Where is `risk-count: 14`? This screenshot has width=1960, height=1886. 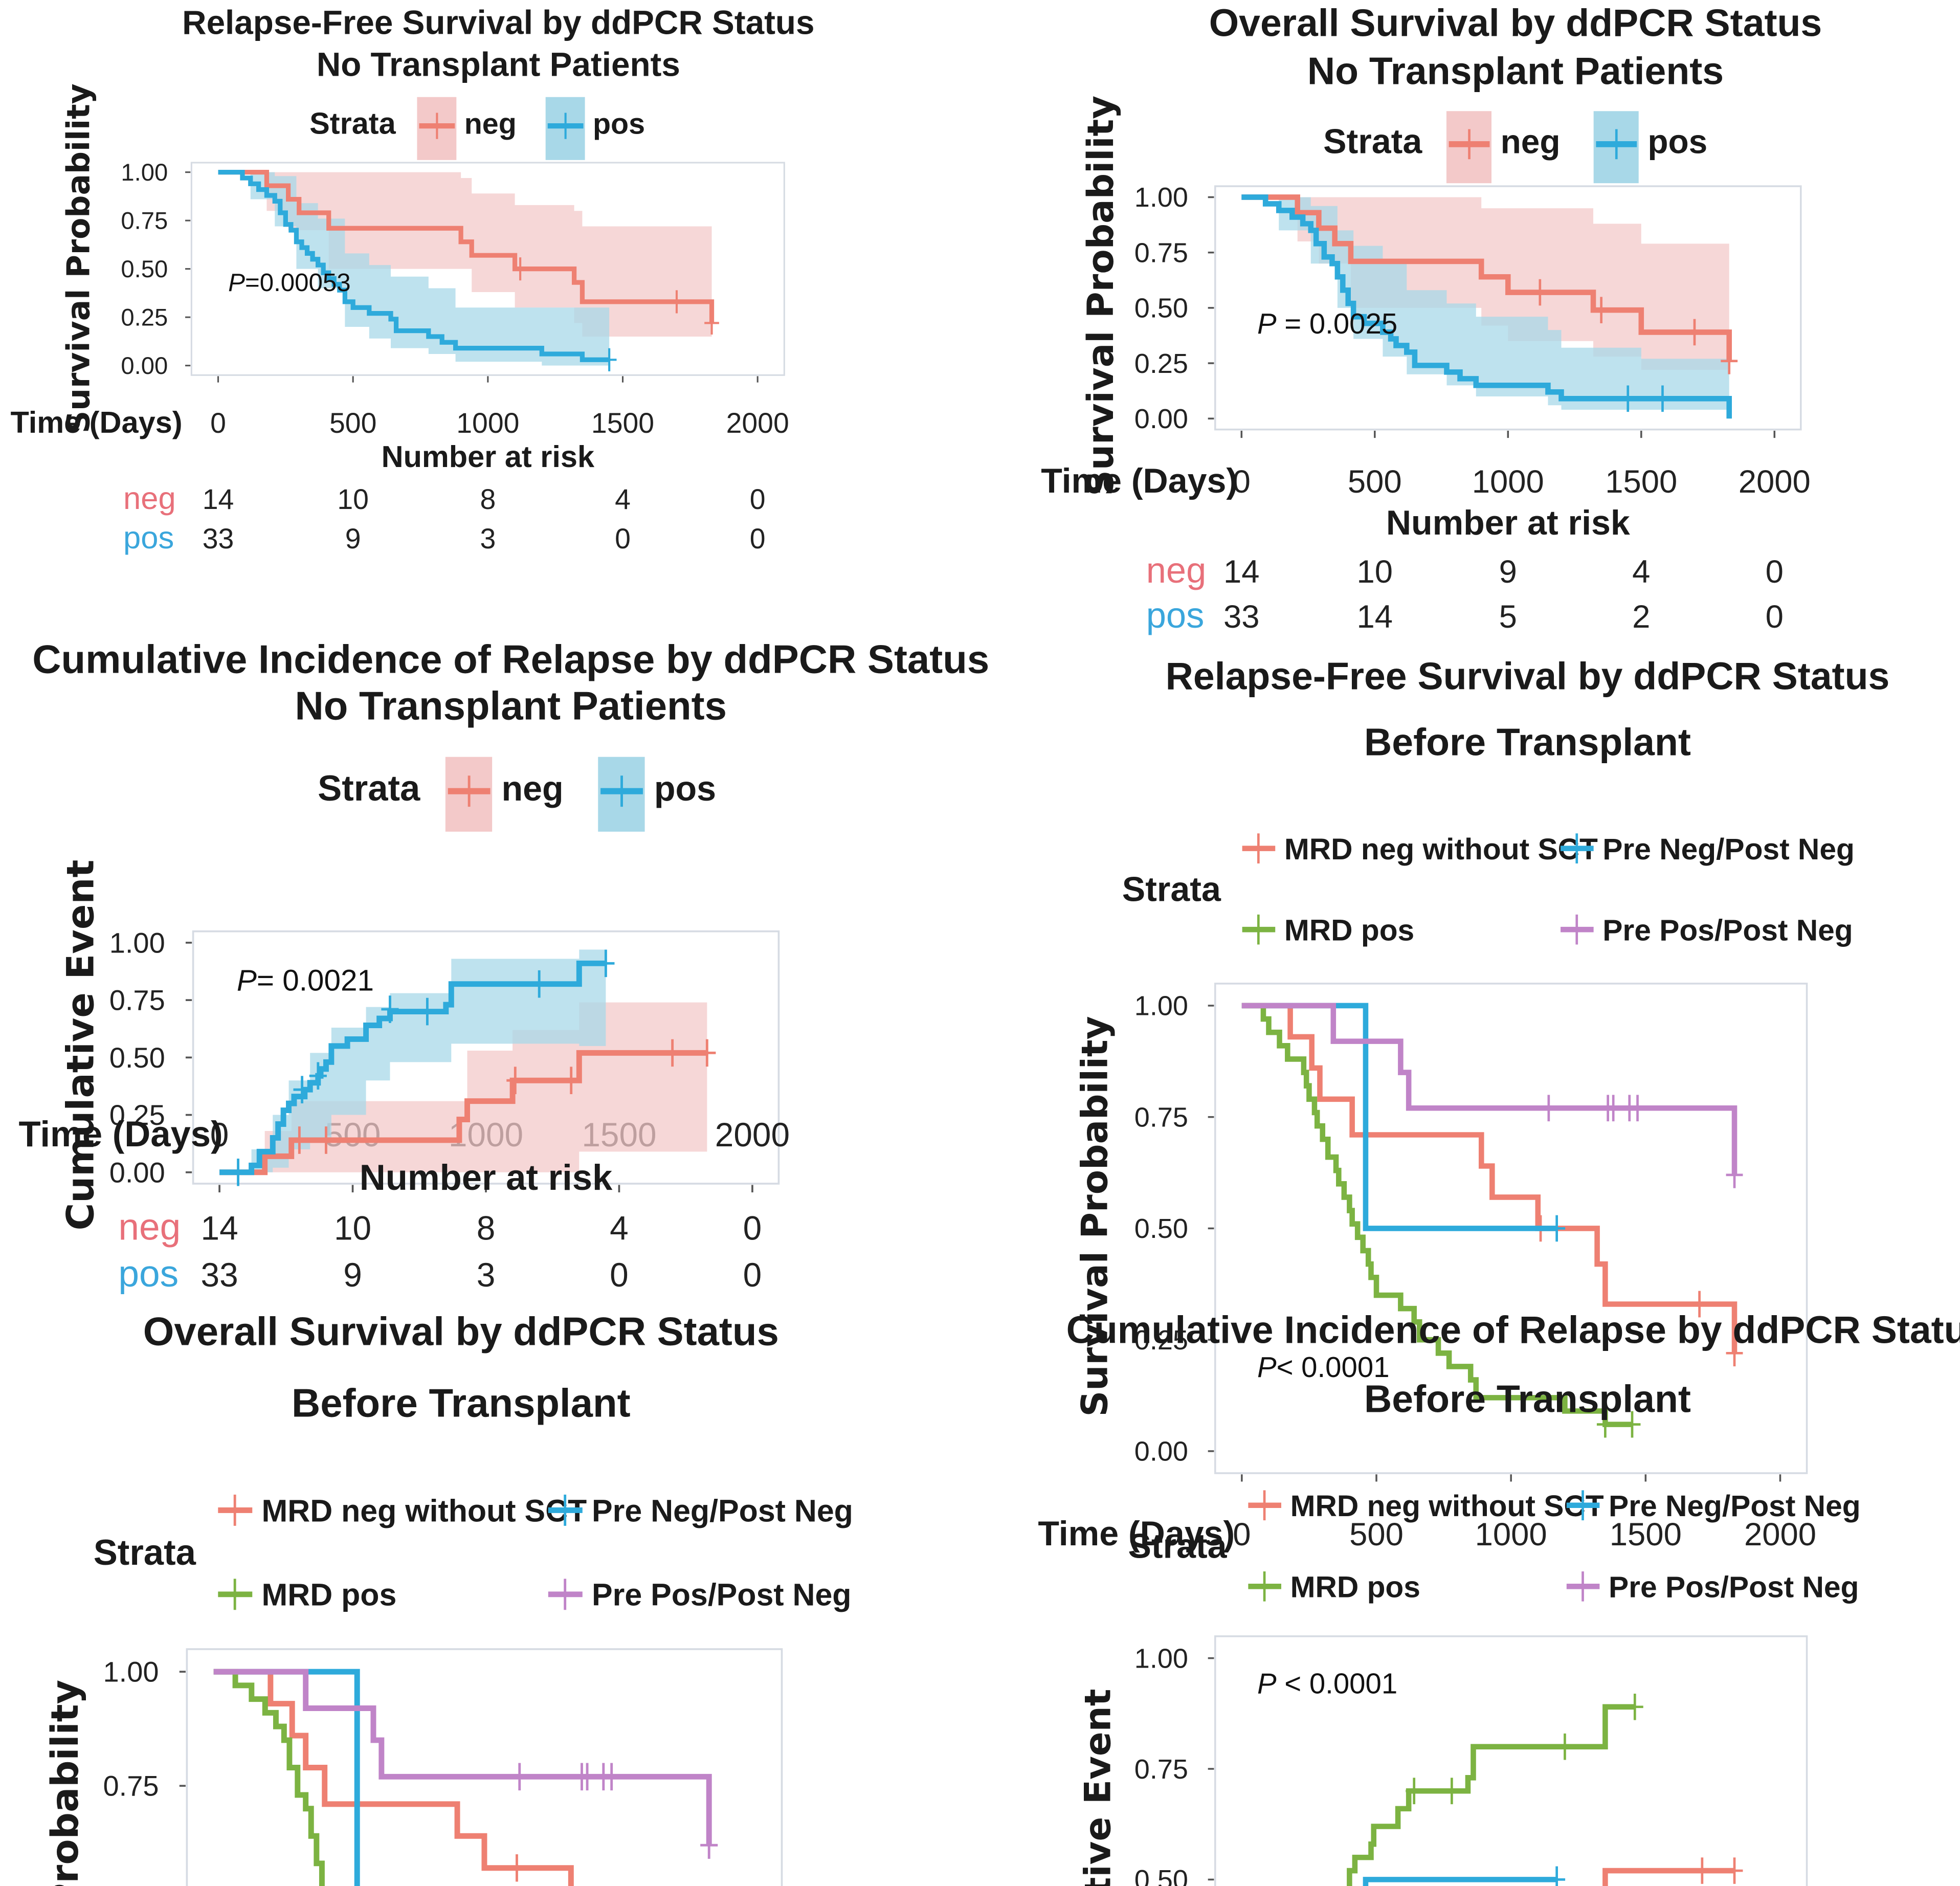 risk-count: 14 is located at coordinates (1241, 572).